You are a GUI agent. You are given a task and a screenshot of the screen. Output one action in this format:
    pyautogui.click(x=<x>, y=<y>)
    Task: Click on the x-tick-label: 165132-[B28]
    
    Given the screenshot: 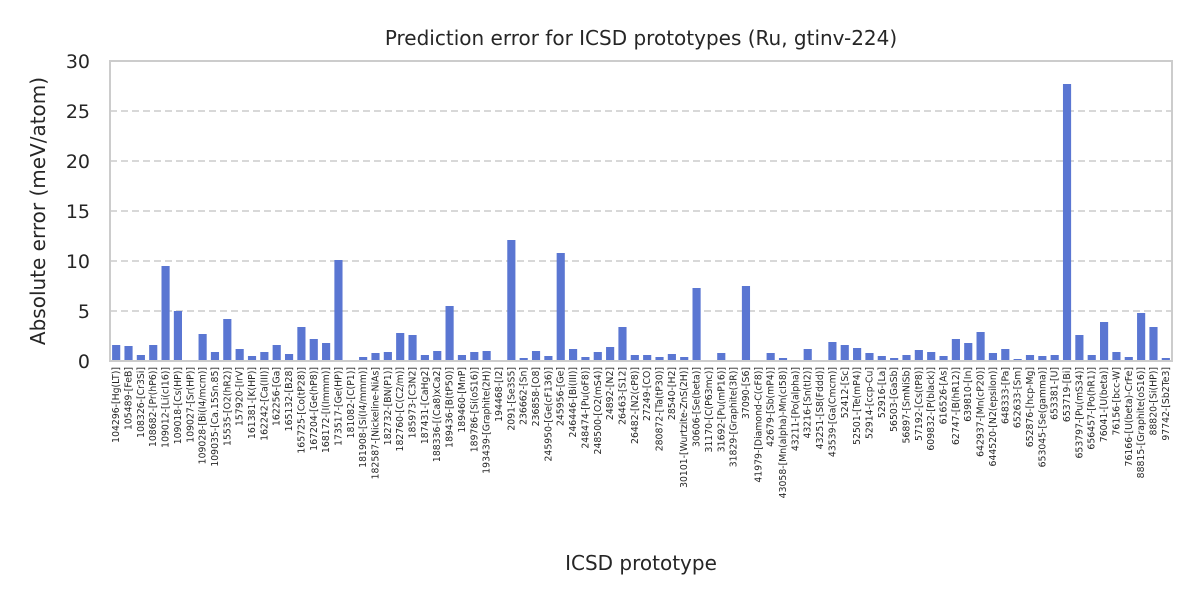 What is the action you would take?
    pyautogui.click(x=289, y=399)
    